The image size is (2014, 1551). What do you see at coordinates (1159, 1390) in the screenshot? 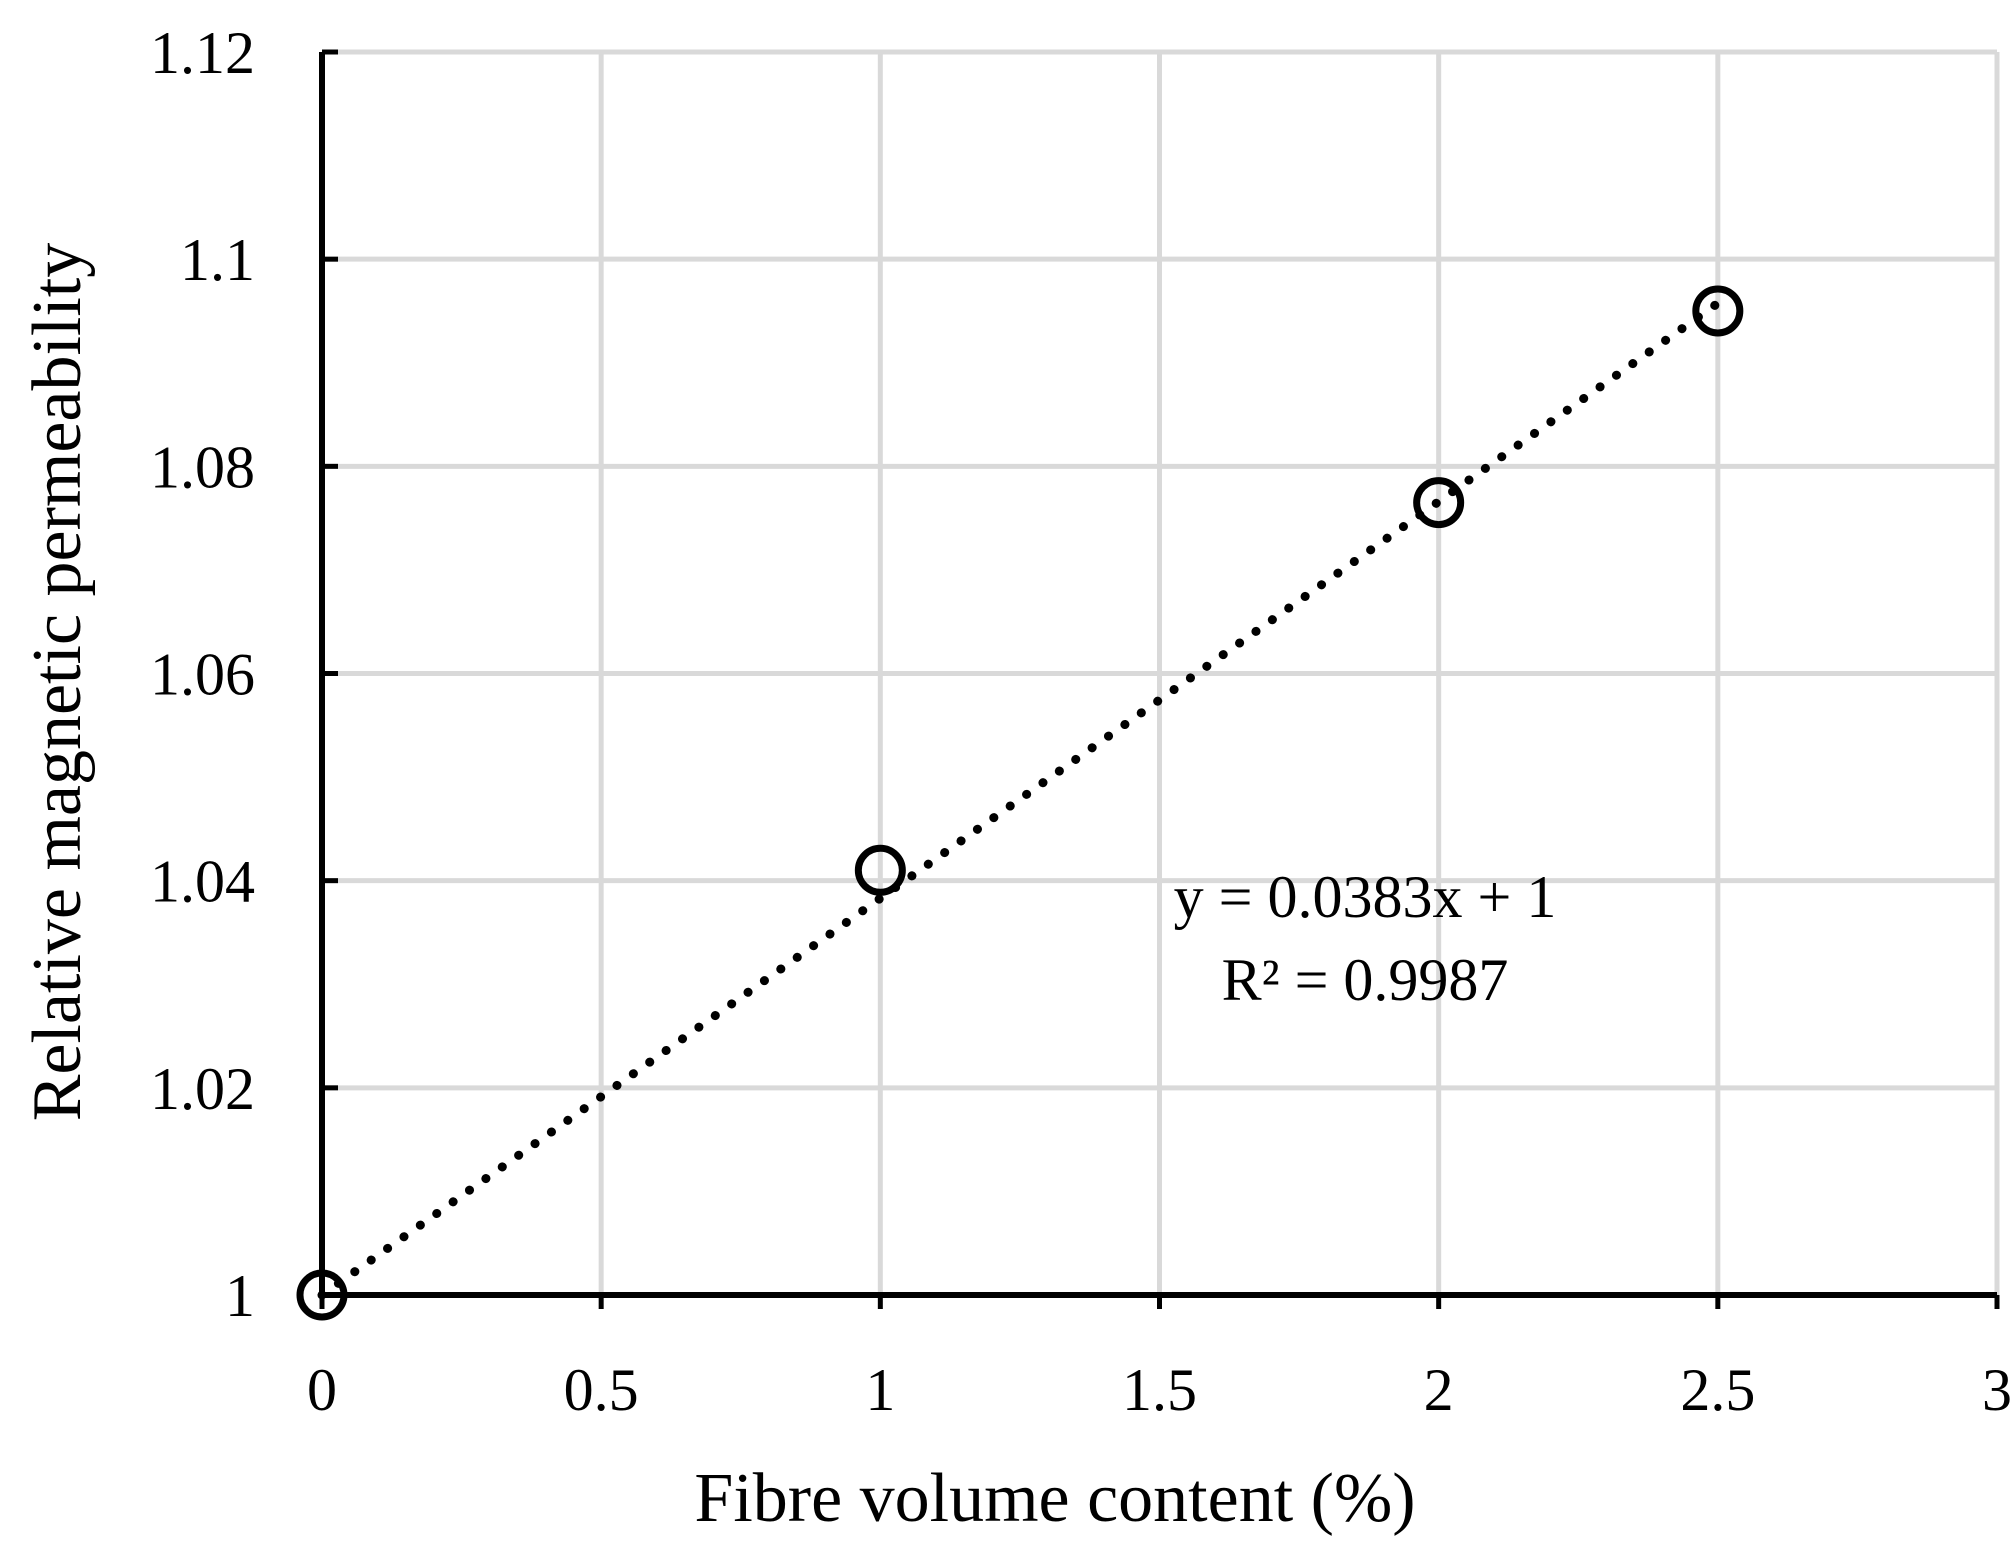
I see `x-tick-label-3: 1.5` at bounding box center [1159, 1390].